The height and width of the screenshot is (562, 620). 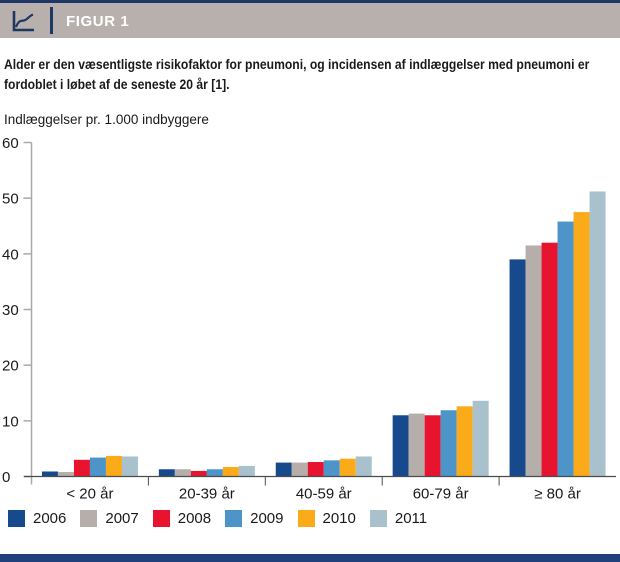 I want to click on legend-item-2010: 2010, so click(x=326, y=518).